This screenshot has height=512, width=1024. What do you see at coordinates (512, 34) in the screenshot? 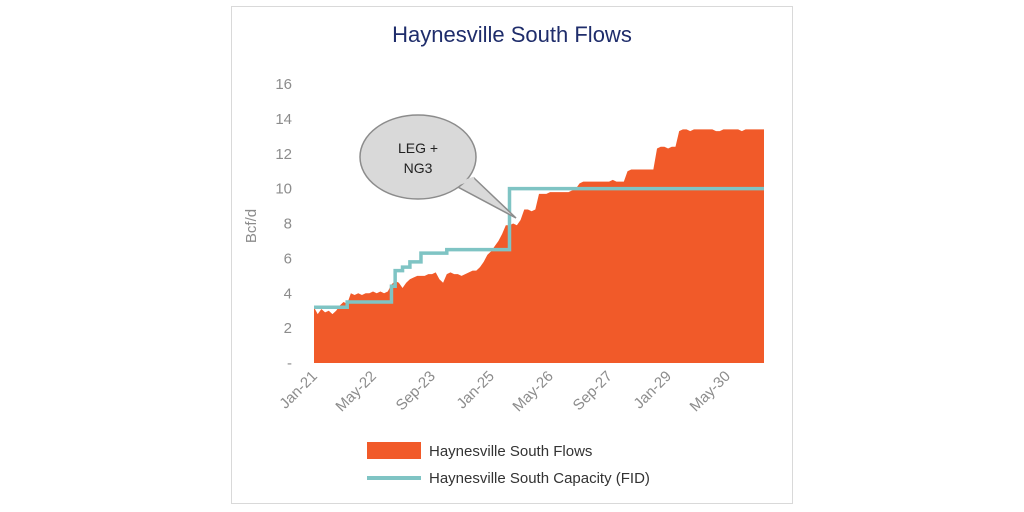
I see `chart-title: Haynesville South Flows` at bounding box center [512, 34].